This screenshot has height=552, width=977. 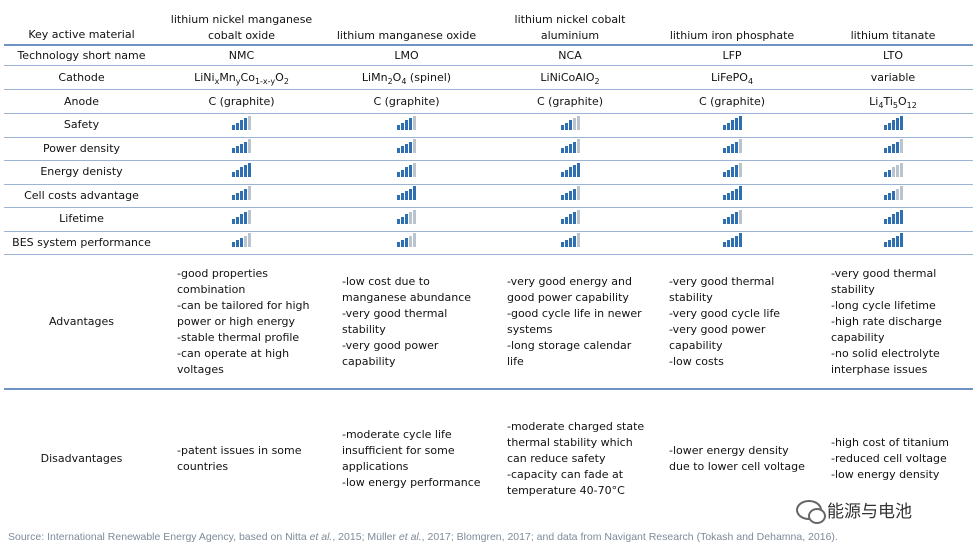 I want to click on formula-cell: LiNixMnyCo1-x-yO2, so click(x=241, y=78).